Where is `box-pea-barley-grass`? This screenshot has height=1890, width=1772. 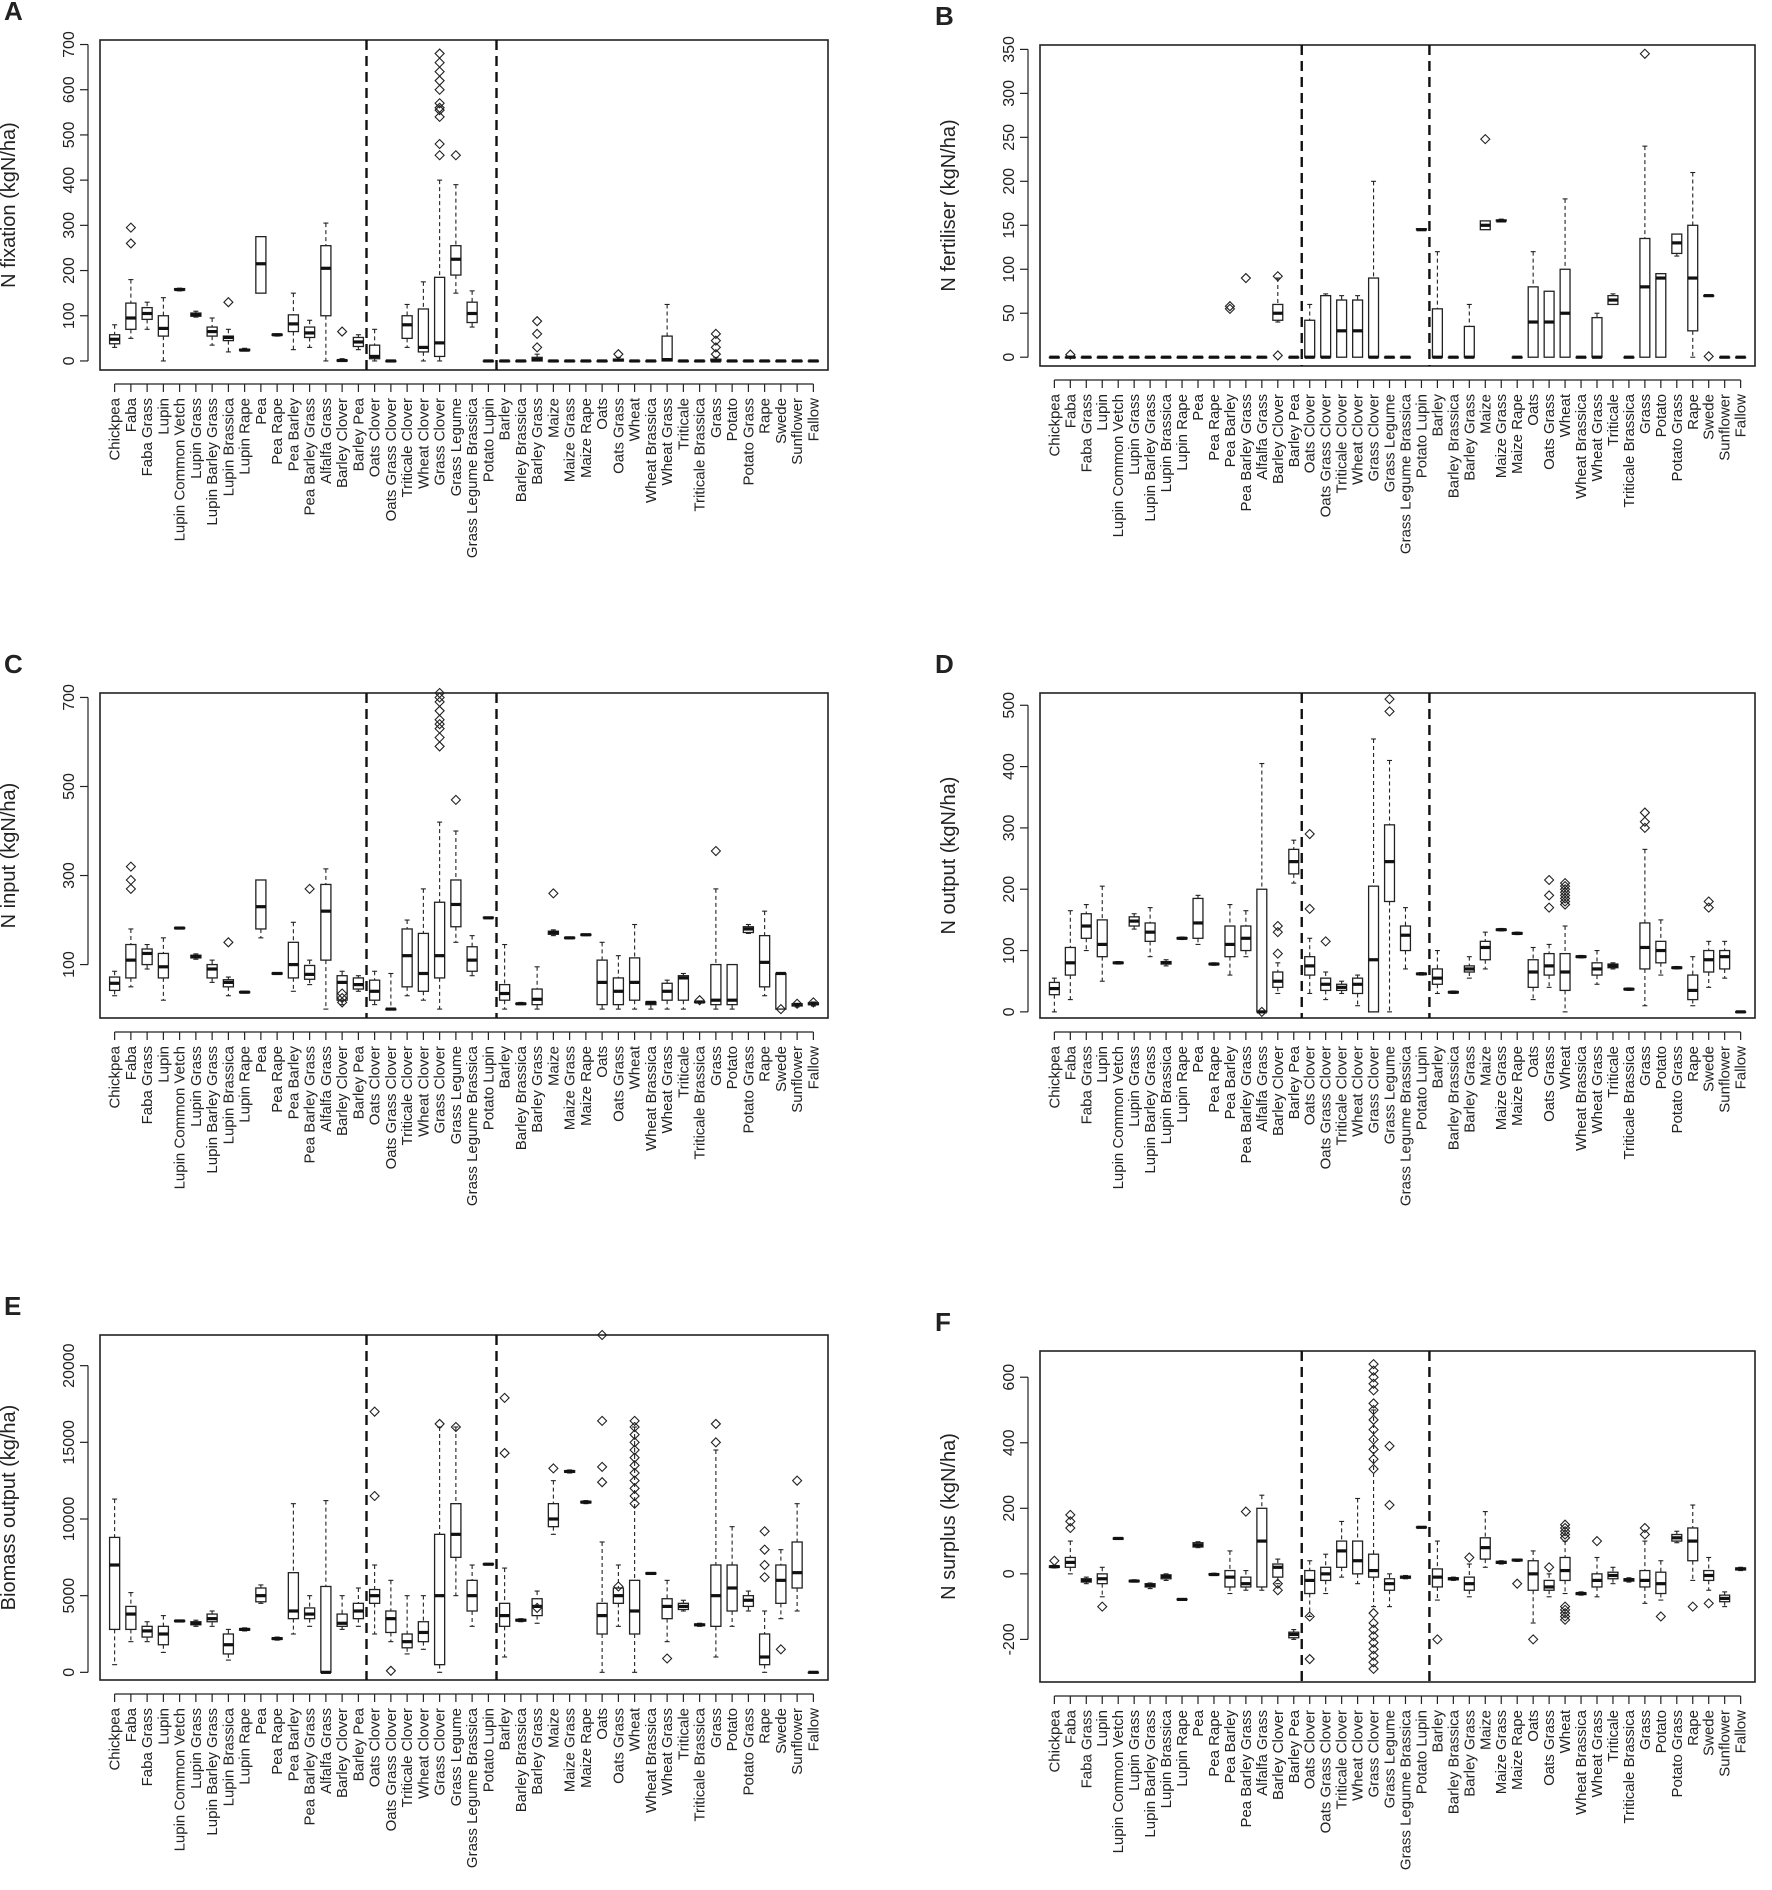 box-pea-barley-grass is located at coordinates (309, 333).